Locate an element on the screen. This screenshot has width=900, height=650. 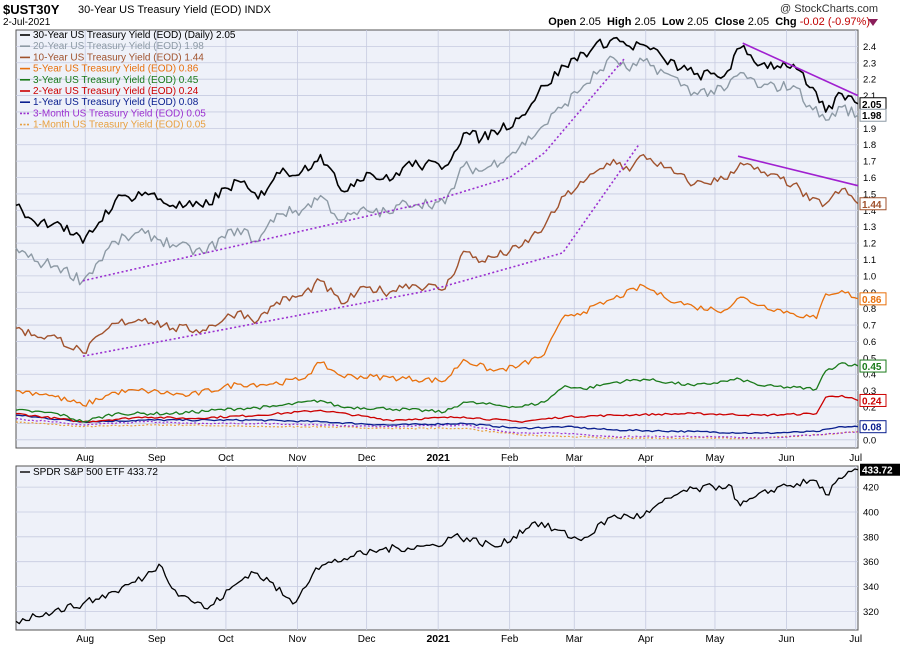
last-value-spy: 433.72 is located at coordinates (877, 471).